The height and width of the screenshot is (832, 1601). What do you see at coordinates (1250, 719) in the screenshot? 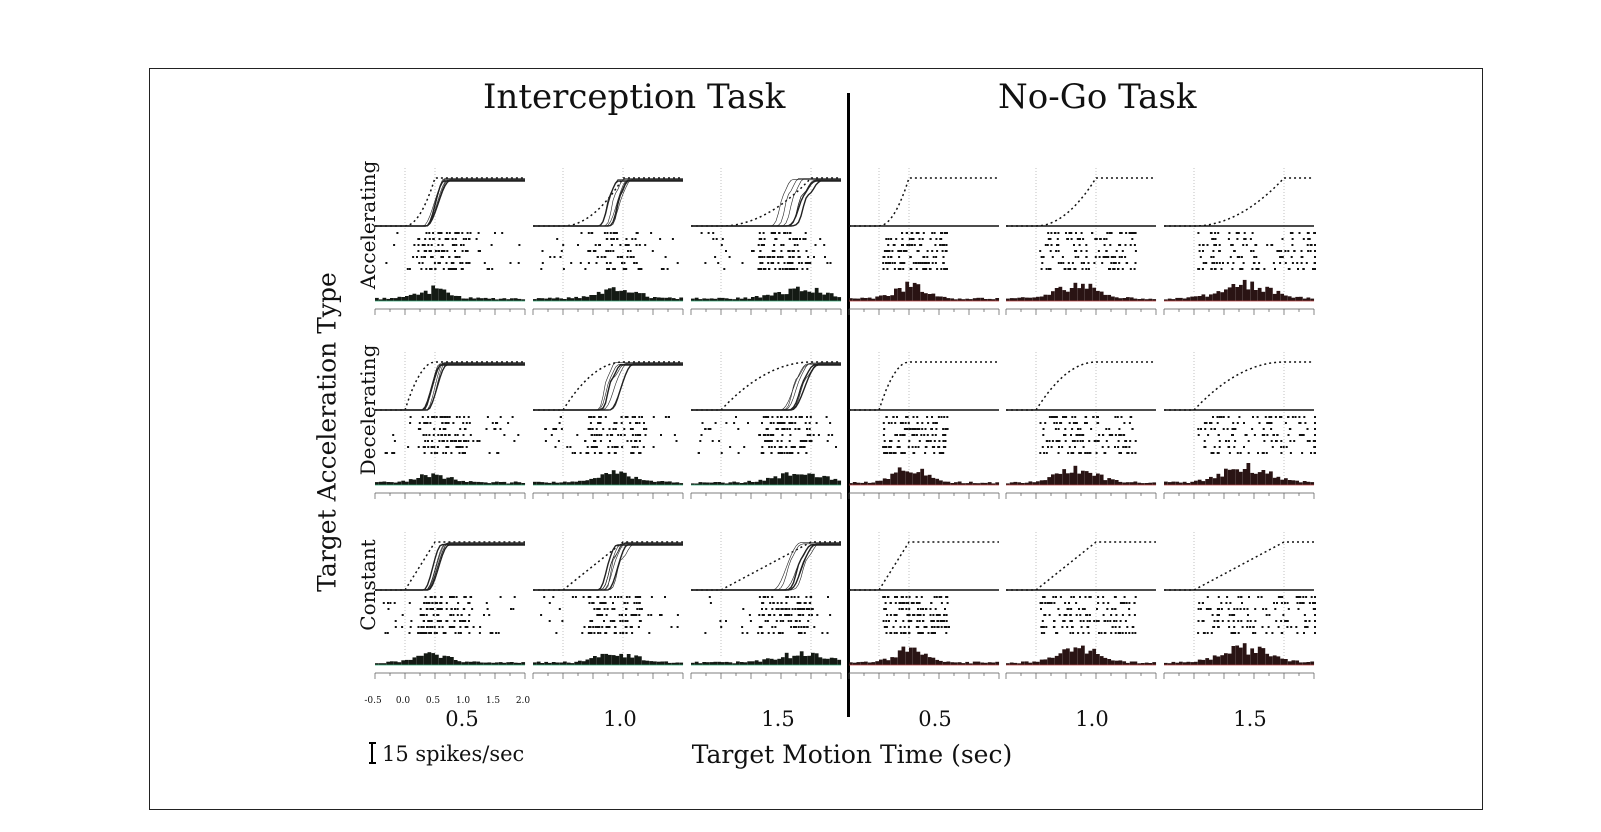
I see `duration-label: 1.5` at bounding box center [1250, 719].